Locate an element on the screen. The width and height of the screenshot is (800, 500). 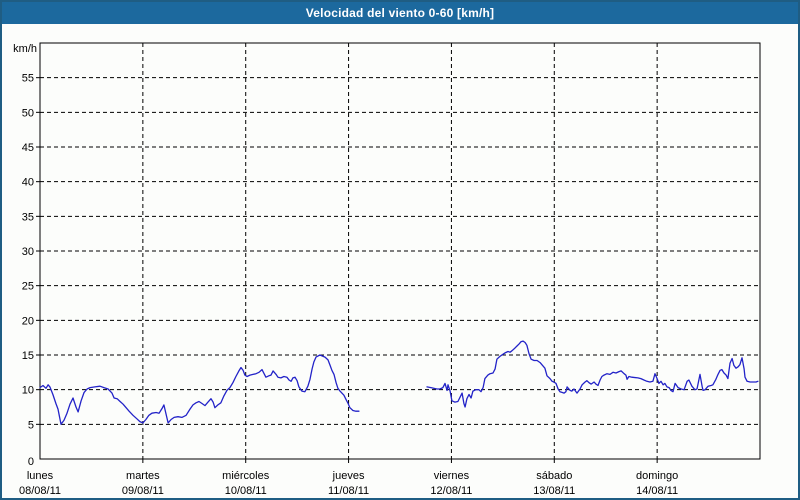
y-tick-label: 15 is located at coordinates (28, 356).